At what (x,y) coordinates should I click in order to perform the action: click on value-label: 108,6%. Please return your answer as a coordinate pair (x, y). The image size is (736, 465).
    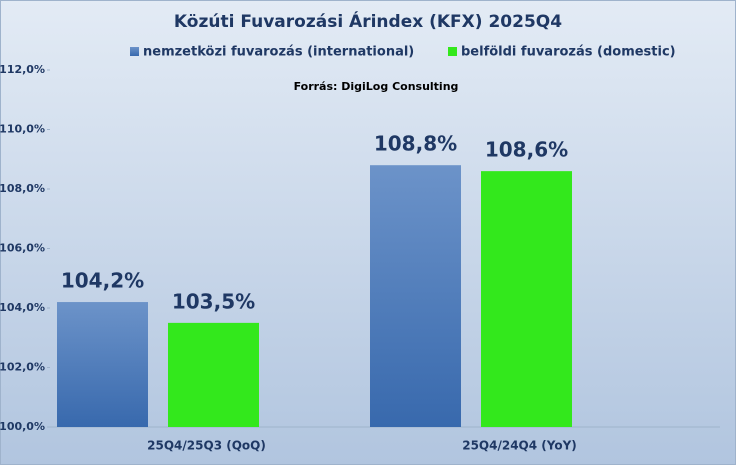
    Looking at the image, I should click on (526, 150).